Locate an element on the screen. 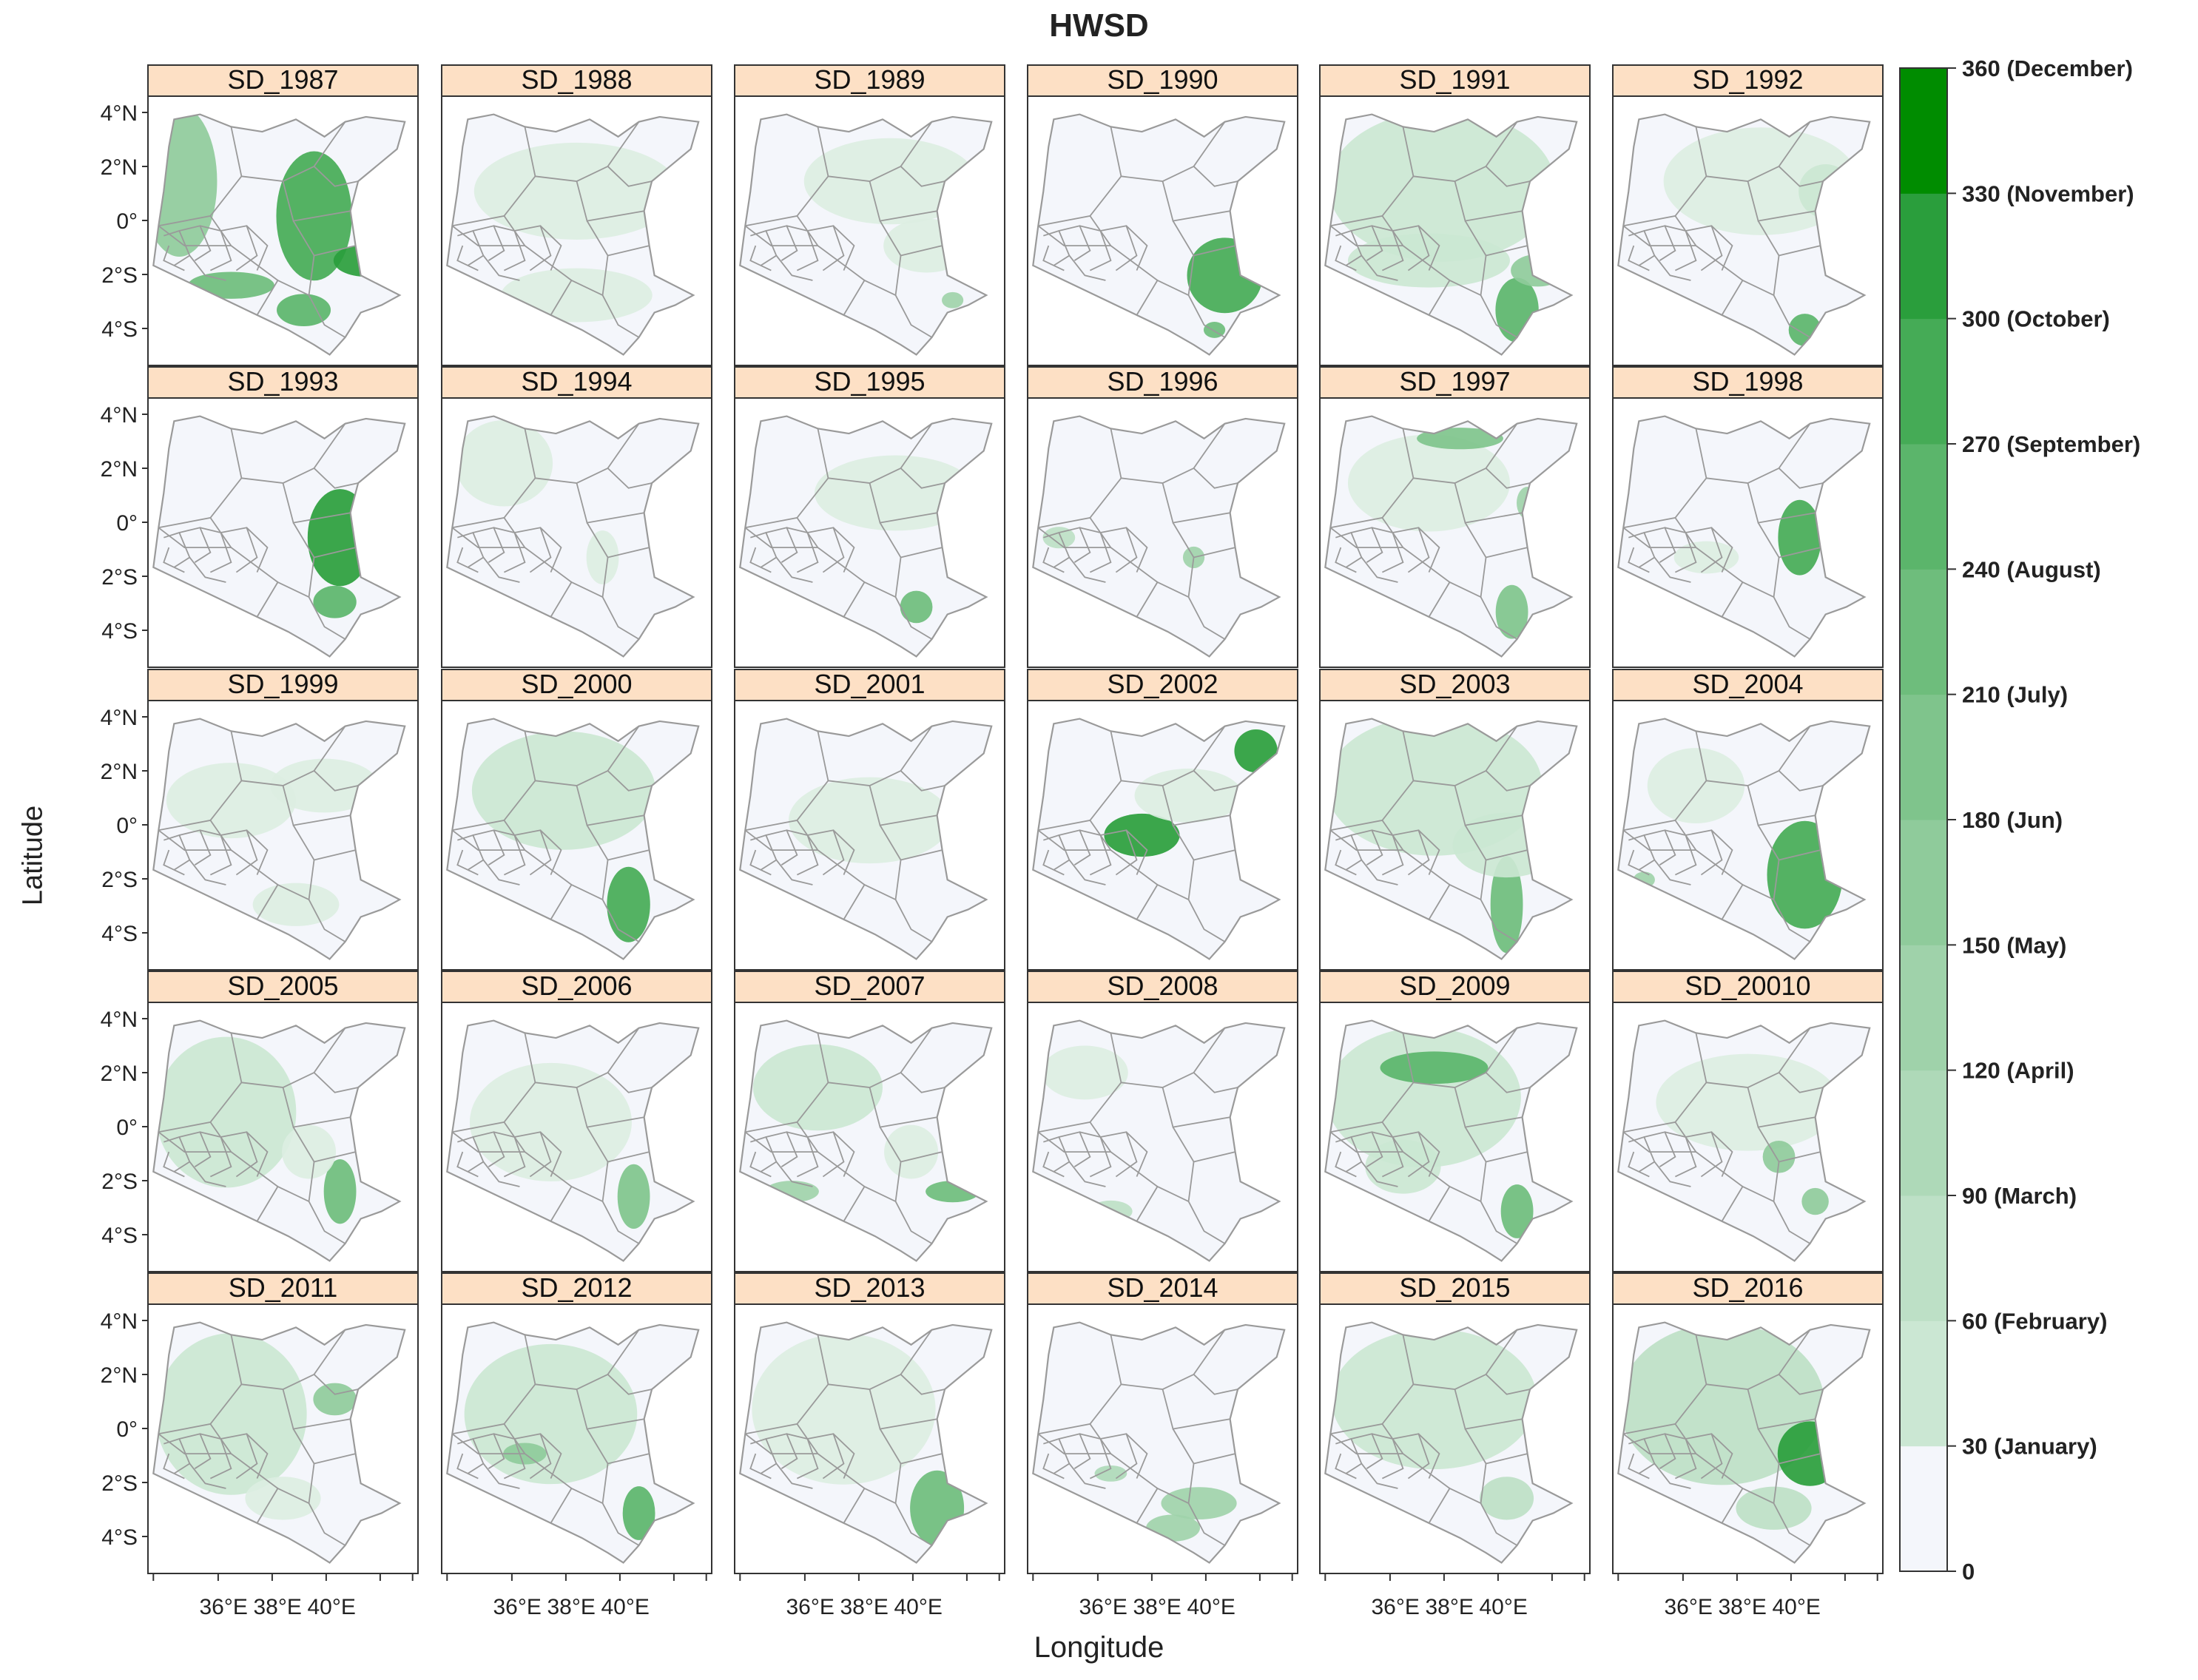 The image size is (2198, 1680). map-panel: SD_1996 is located at coordinates (1162, 517).